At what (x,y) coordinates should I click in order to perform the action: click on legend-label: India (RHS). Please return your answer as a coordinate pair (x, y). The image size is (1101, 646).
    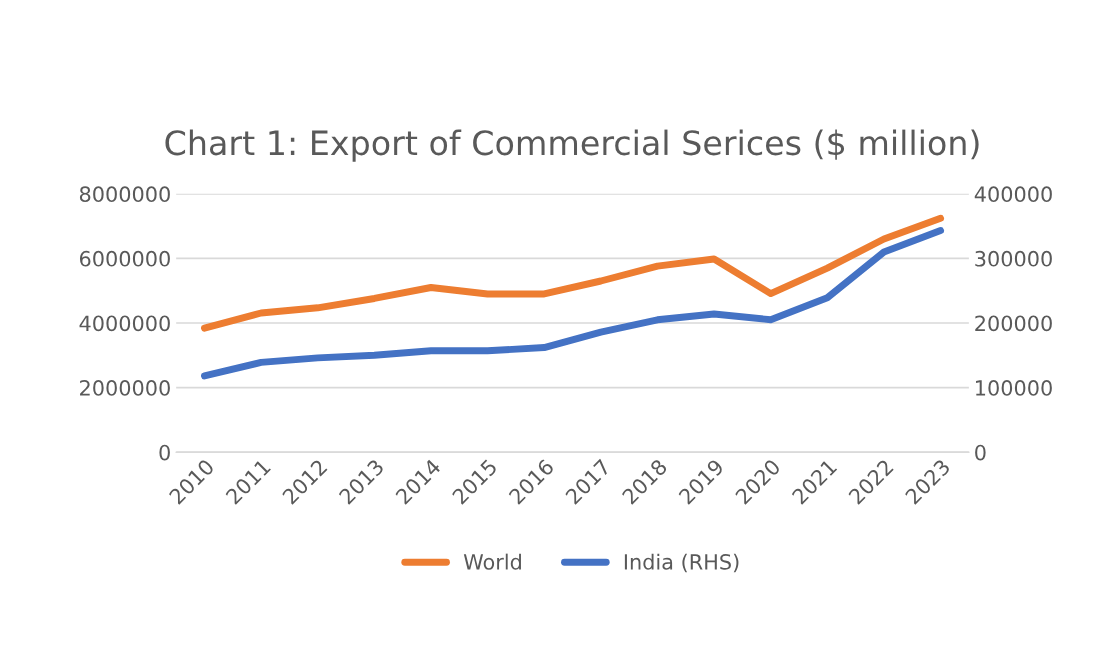
    Looking at the image, I should click on (681, 563).